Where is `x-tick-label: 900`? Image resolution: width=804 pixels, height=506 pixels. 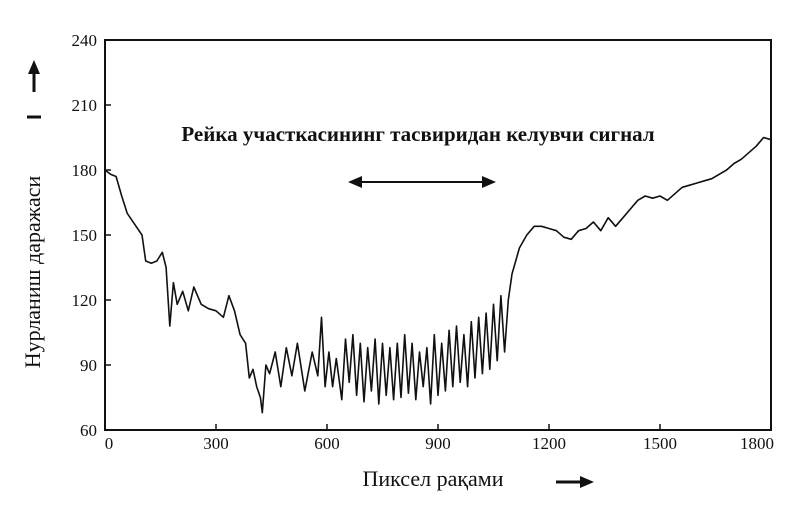
x-tick-label: 900 is located at coordinates (438, 443).